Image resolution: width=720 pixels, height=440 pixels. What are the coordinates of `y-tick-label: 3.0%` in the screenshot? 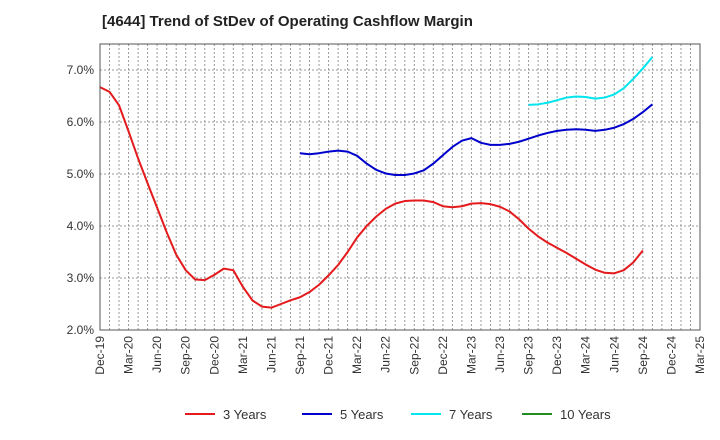 It's located at (81, 278).